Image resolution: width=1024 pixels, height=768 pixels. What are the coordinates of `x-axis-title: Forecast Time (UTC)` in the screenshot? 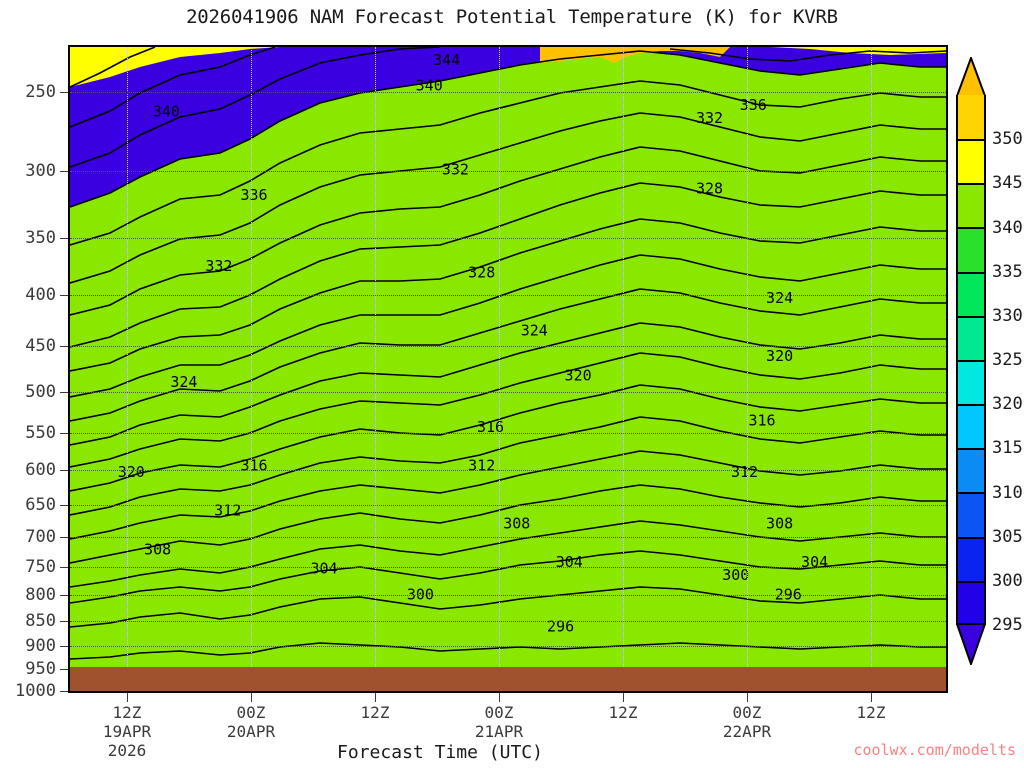 It's located at (440, 752).